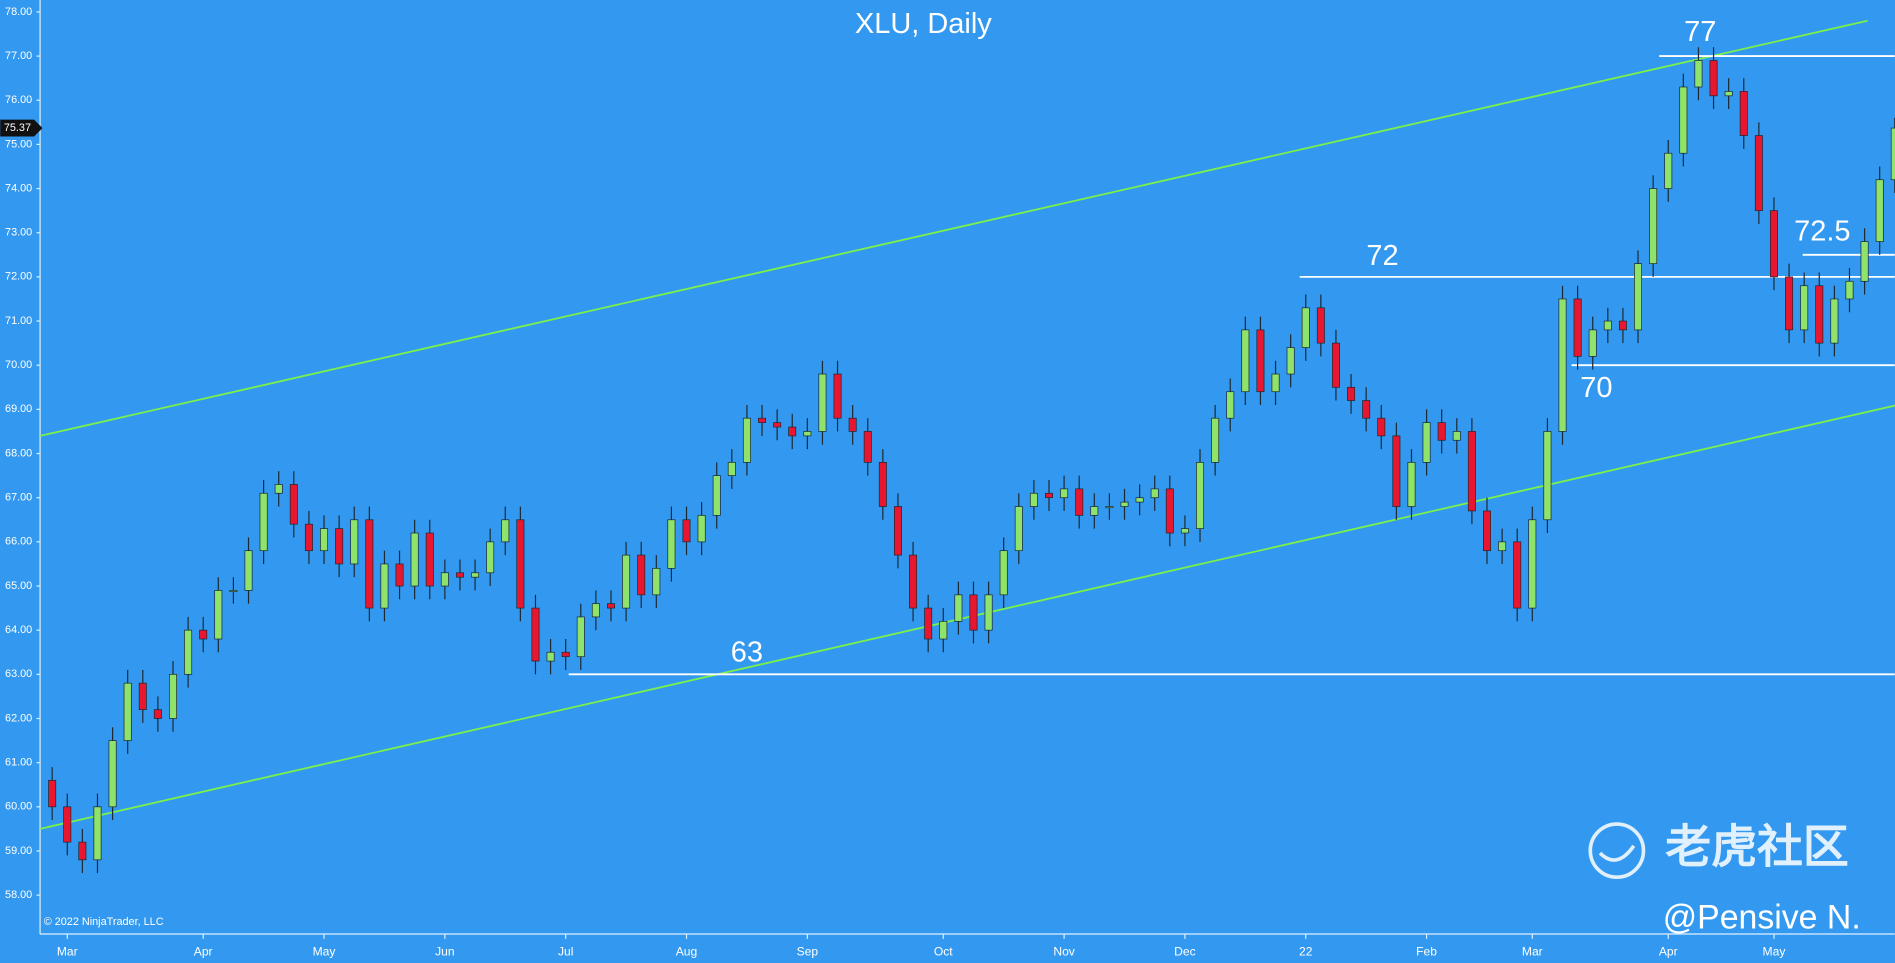  What do you see at coordinates (1382, 256) in the screenshot?
I see `level-label: 72` at bounding box center [1382, 256].